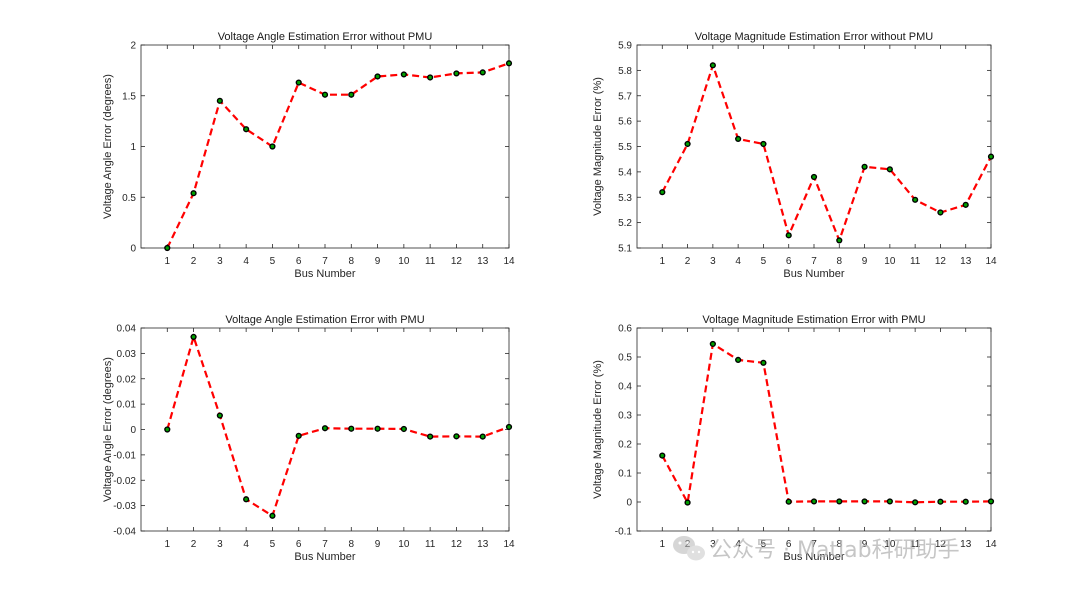  Describe the element at coordinates (509, 261) in the screenshot. I see `chart1-xtick-label: 14` at that location.